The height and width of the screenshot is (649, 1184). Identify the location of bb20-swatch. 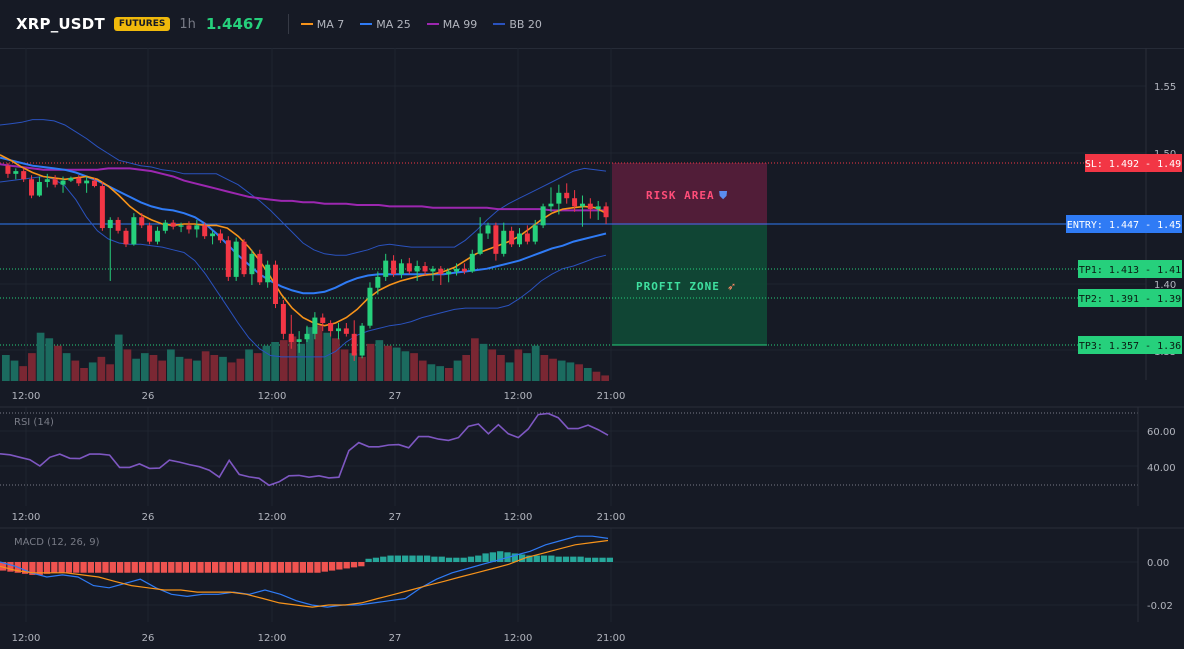
(499, 24).